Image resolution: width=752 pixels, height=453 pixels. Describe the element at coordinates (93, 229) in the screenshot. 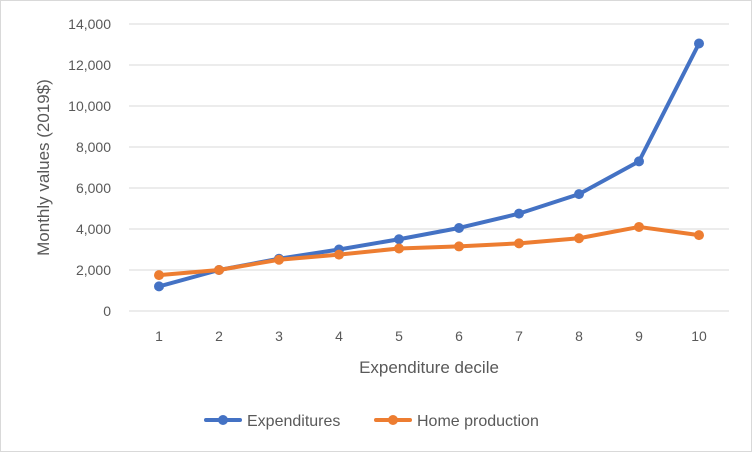

I see `y-tick-label: 4,000` at that location.